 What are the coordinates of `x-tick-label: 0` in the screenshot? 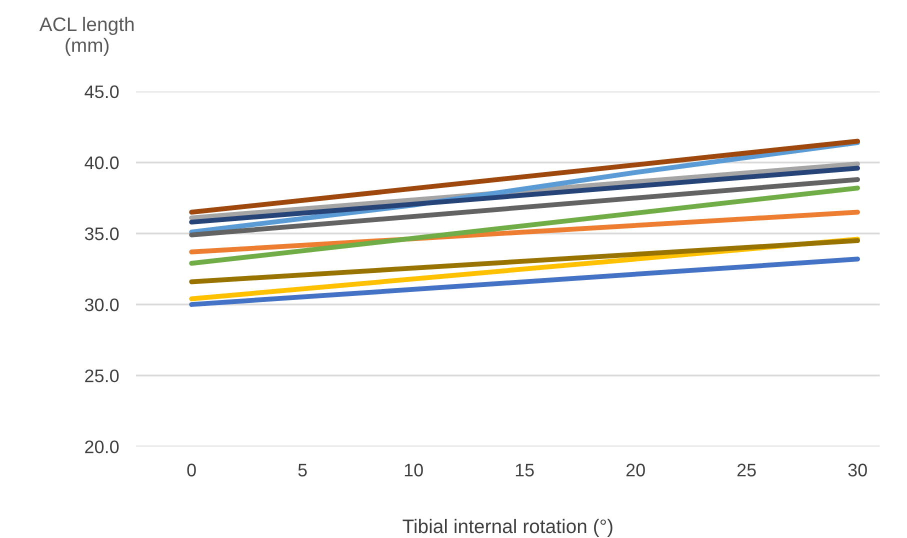 It's located at (191, 470).